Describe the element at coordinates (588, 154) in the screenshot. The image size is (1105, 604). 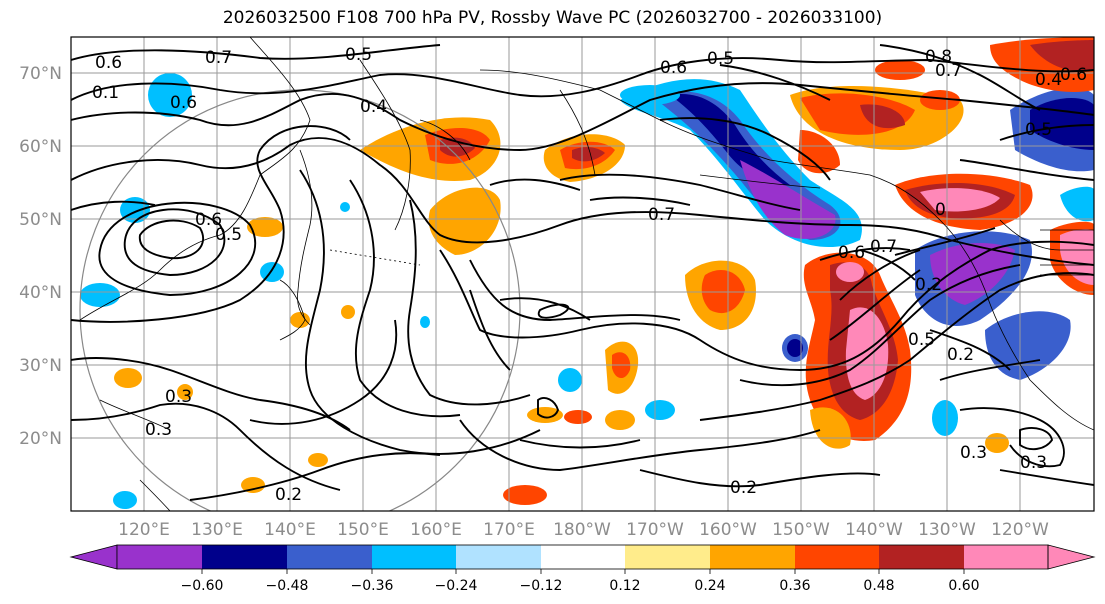
I see `positive-anomaly-bering-core` at that location.